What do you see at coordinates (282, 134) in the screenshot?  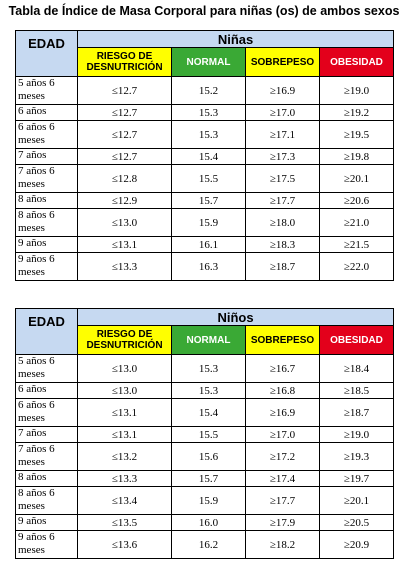 I see `sobrepeso-cell: ≥17.1` at bounding box center [282, 134].